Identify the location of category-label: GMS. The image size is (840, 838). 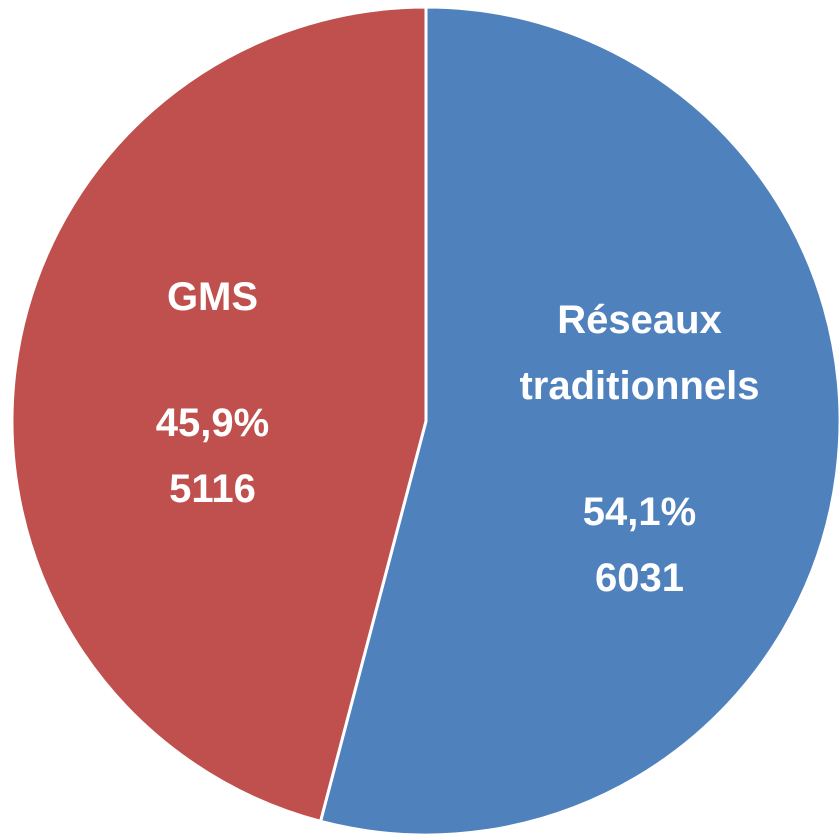
(212, 297).